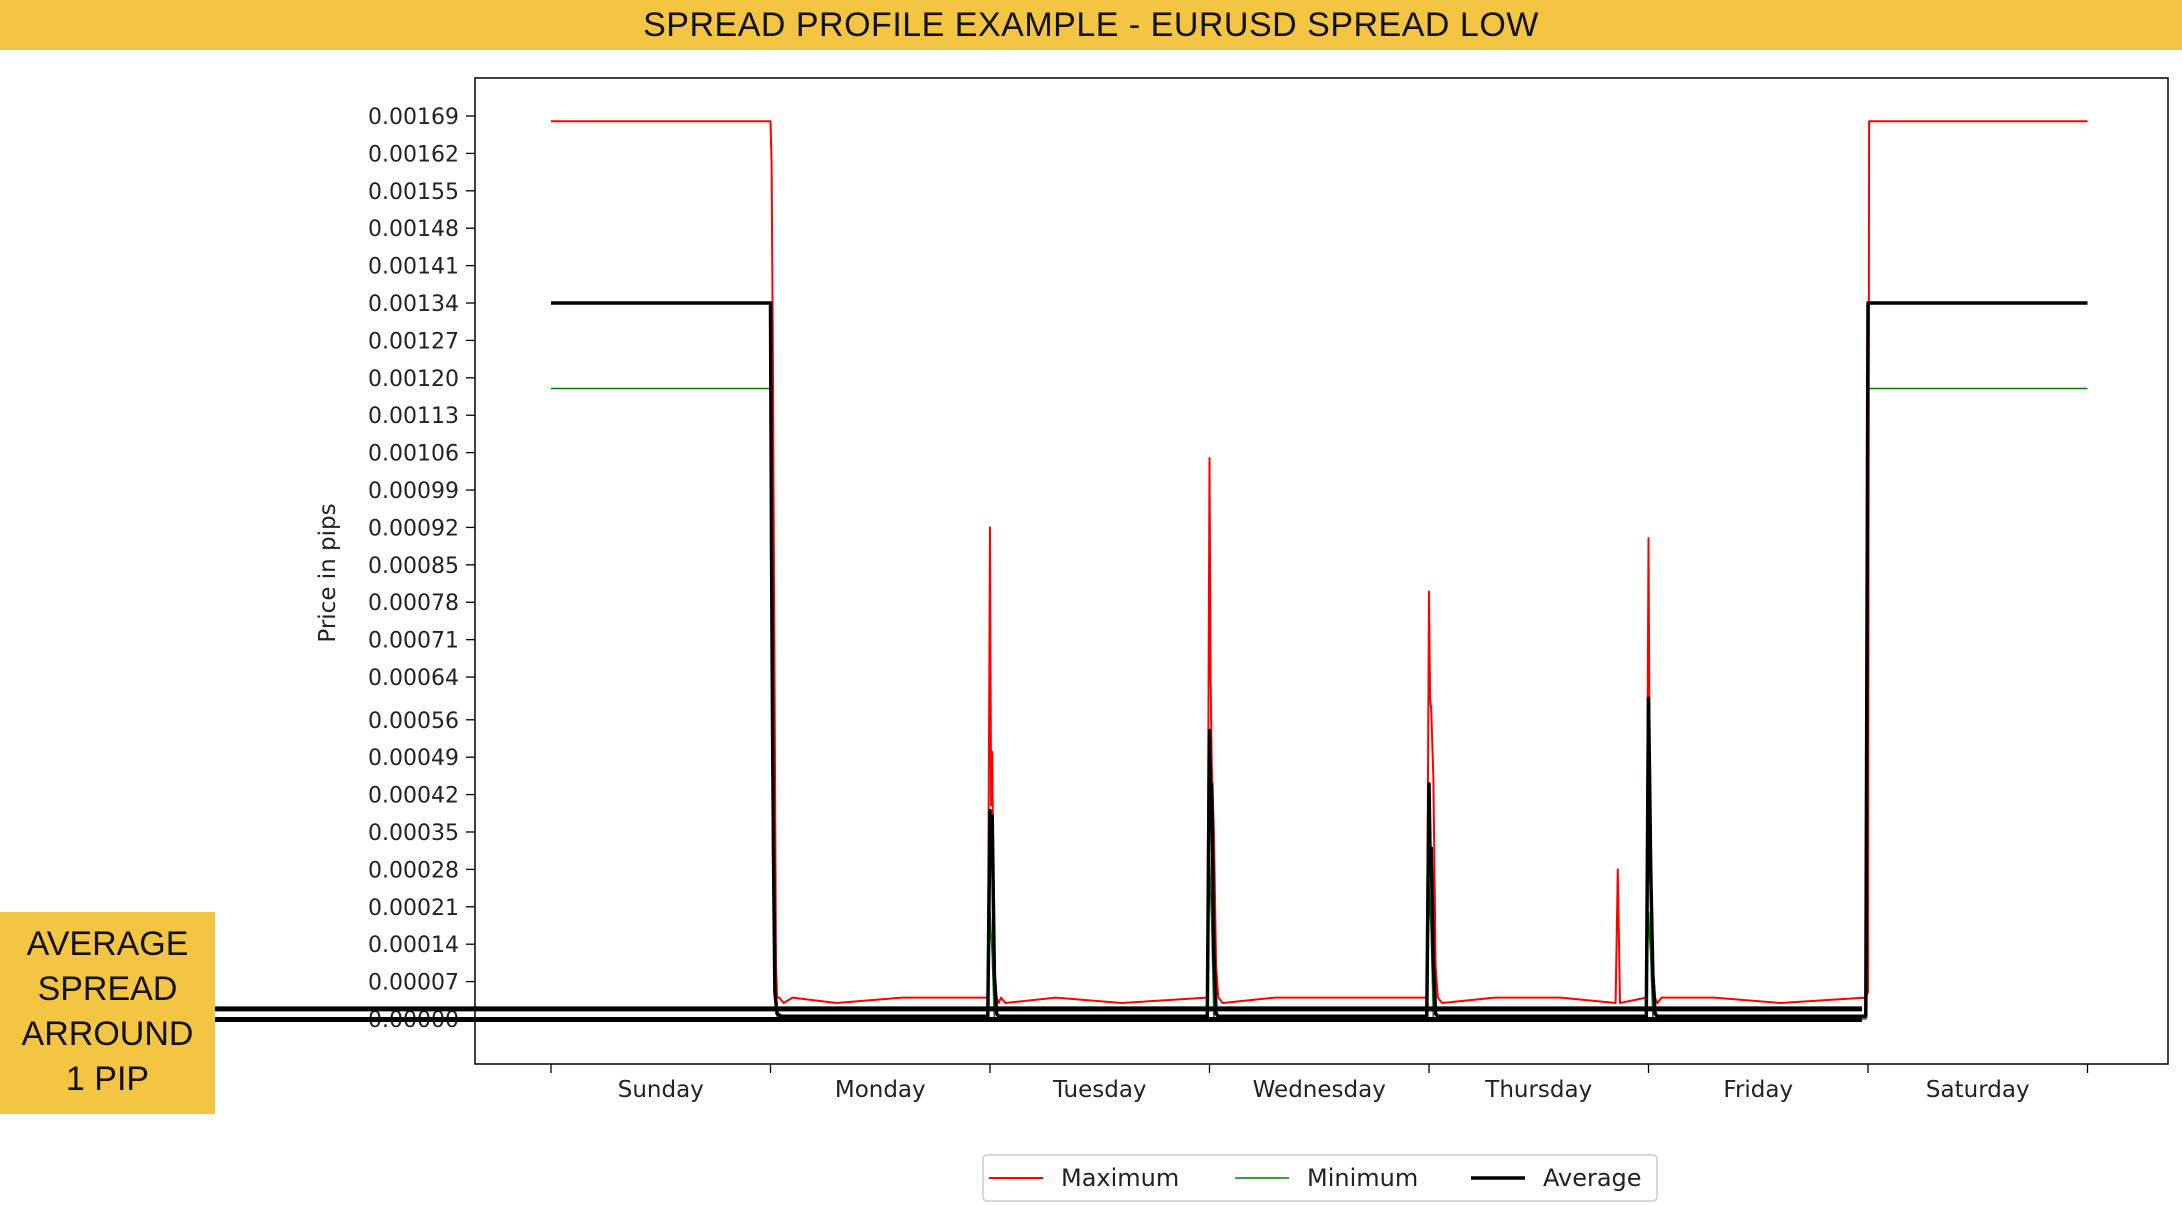 This screenshot has width=2182, height=1205. Describe the element at coordinates (413, 945) in the screenshot. I see `y-tick-label: 0.00014` at that location.